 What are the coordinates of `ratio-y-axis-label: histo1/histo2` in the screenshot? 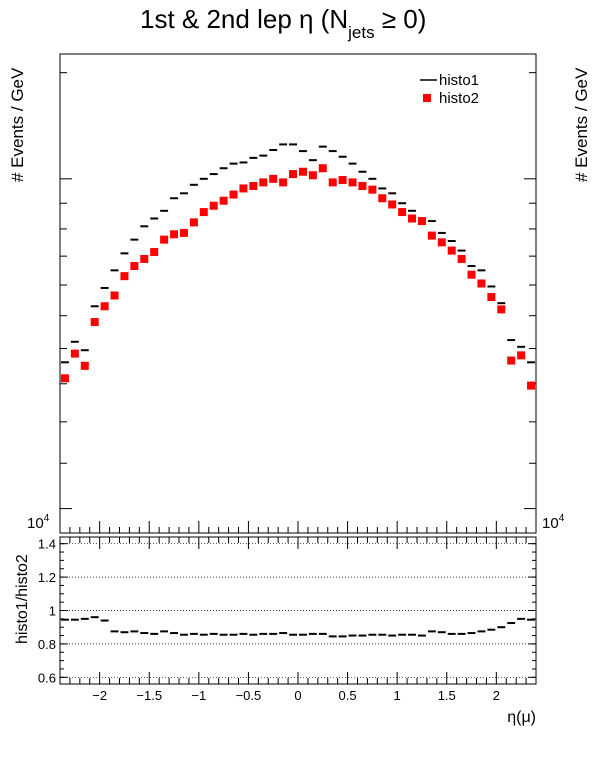 It's located at (22, 599).